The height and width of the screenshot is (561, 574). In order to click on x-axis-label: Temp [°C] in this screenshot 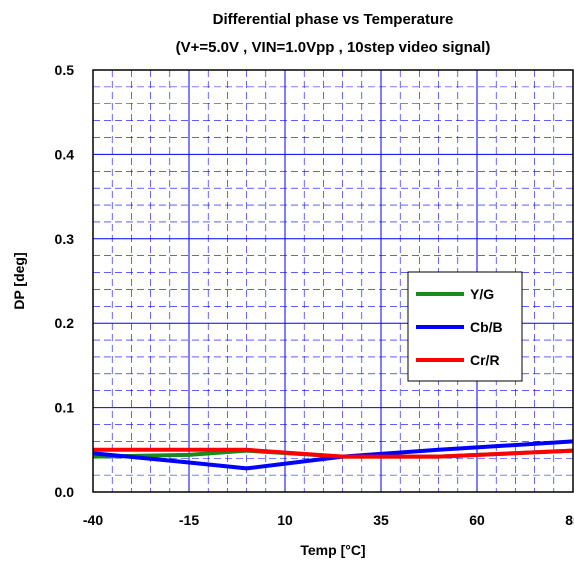, I will do `click(332, 550)`.